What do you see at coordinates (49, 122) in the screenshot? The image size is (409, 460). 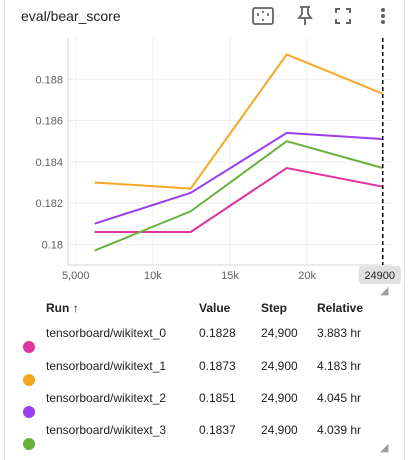 I see `y-tick-label: 0.186` at bounding box center [49, 122].